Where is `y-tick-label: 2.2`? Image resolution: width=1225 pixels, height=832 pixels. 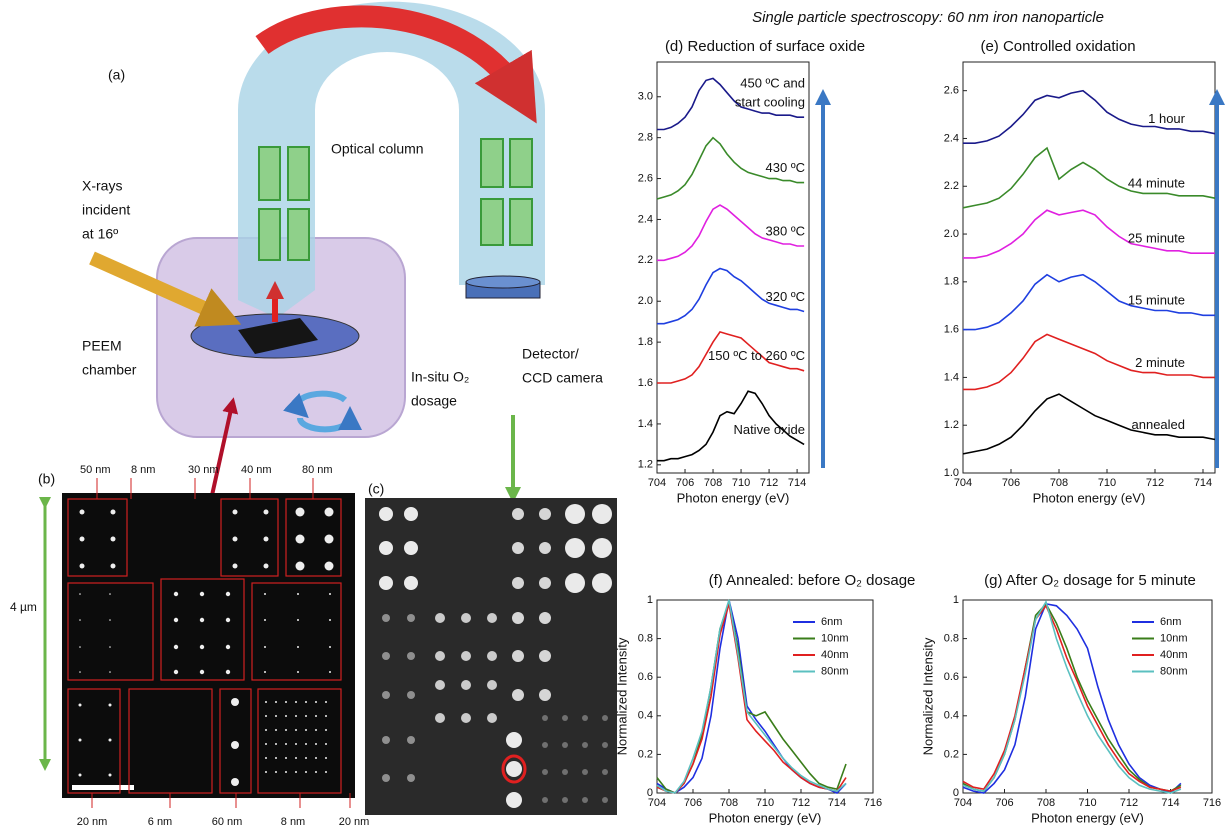
y-tick-label: 2.2 is located at coordinates (645, 260).